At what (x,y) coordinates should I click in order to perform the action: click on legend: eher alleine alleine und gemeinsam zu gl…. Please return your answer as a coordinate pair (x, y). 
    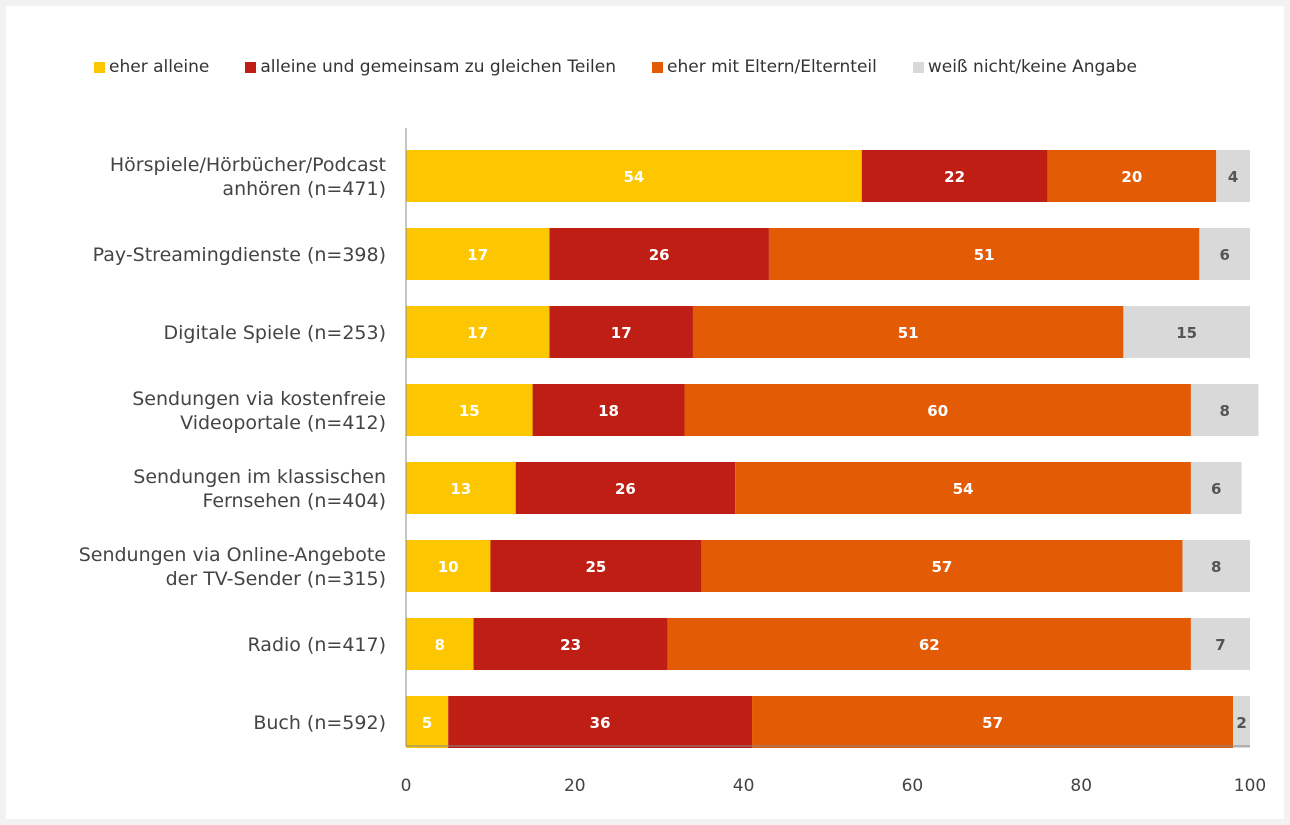
    Looking at the image, I should click on (615, 67).